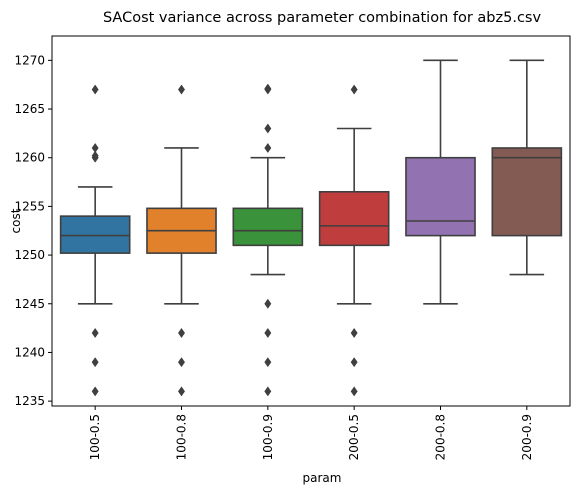  Describe the element at coordinates (16, 220) in the screenshot. I see `y-axis-label: cost` at that location.